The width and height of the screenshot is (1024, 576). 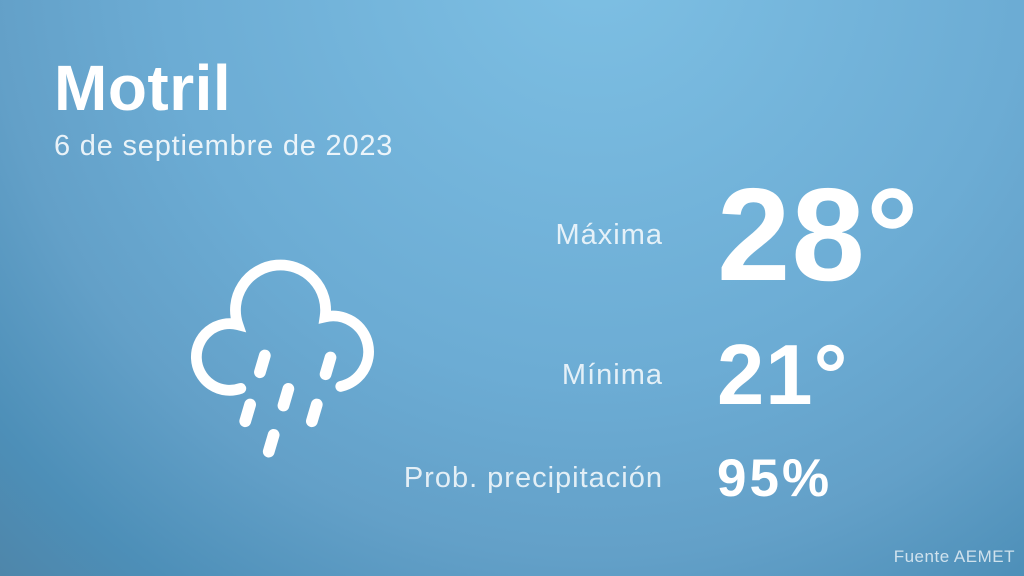 What do you see at coordinates (609, 234) in the screenshot?
I see `maxima-label: Máxima` at bounding box center [609, 234].